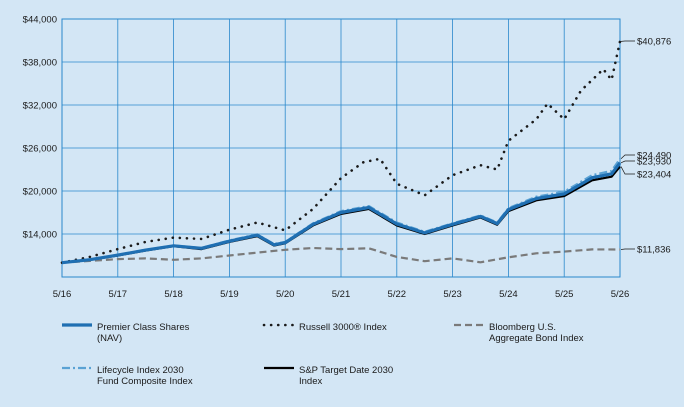  Describe the element at coordinates (346, 370) in the screenshot. I see `legend-label-line: S&P Target Date 2030` at that location.